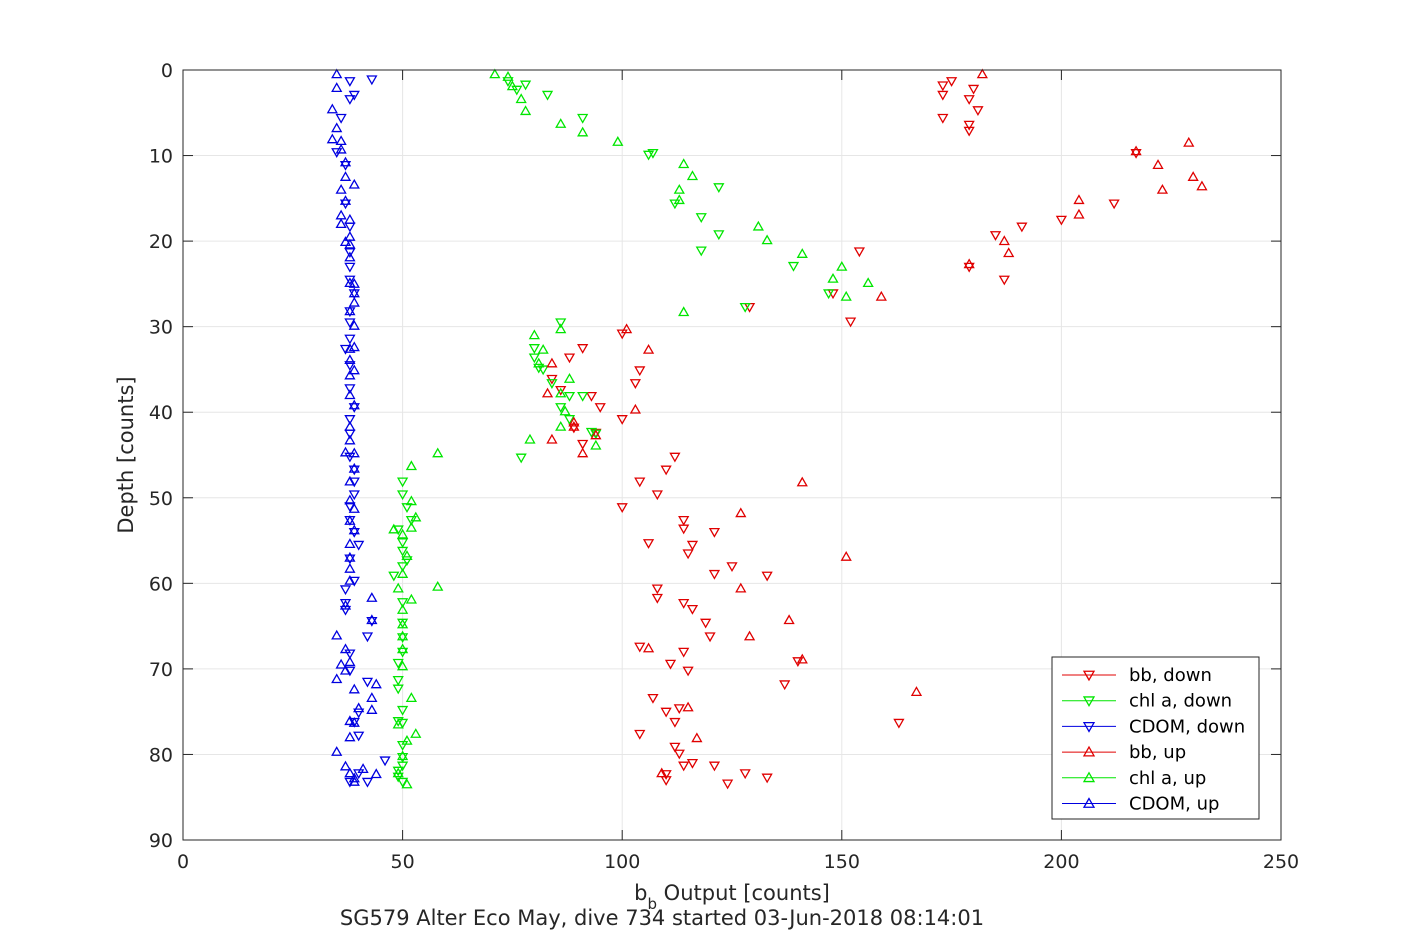  I want to click on legend-box, so click(1155, 738).